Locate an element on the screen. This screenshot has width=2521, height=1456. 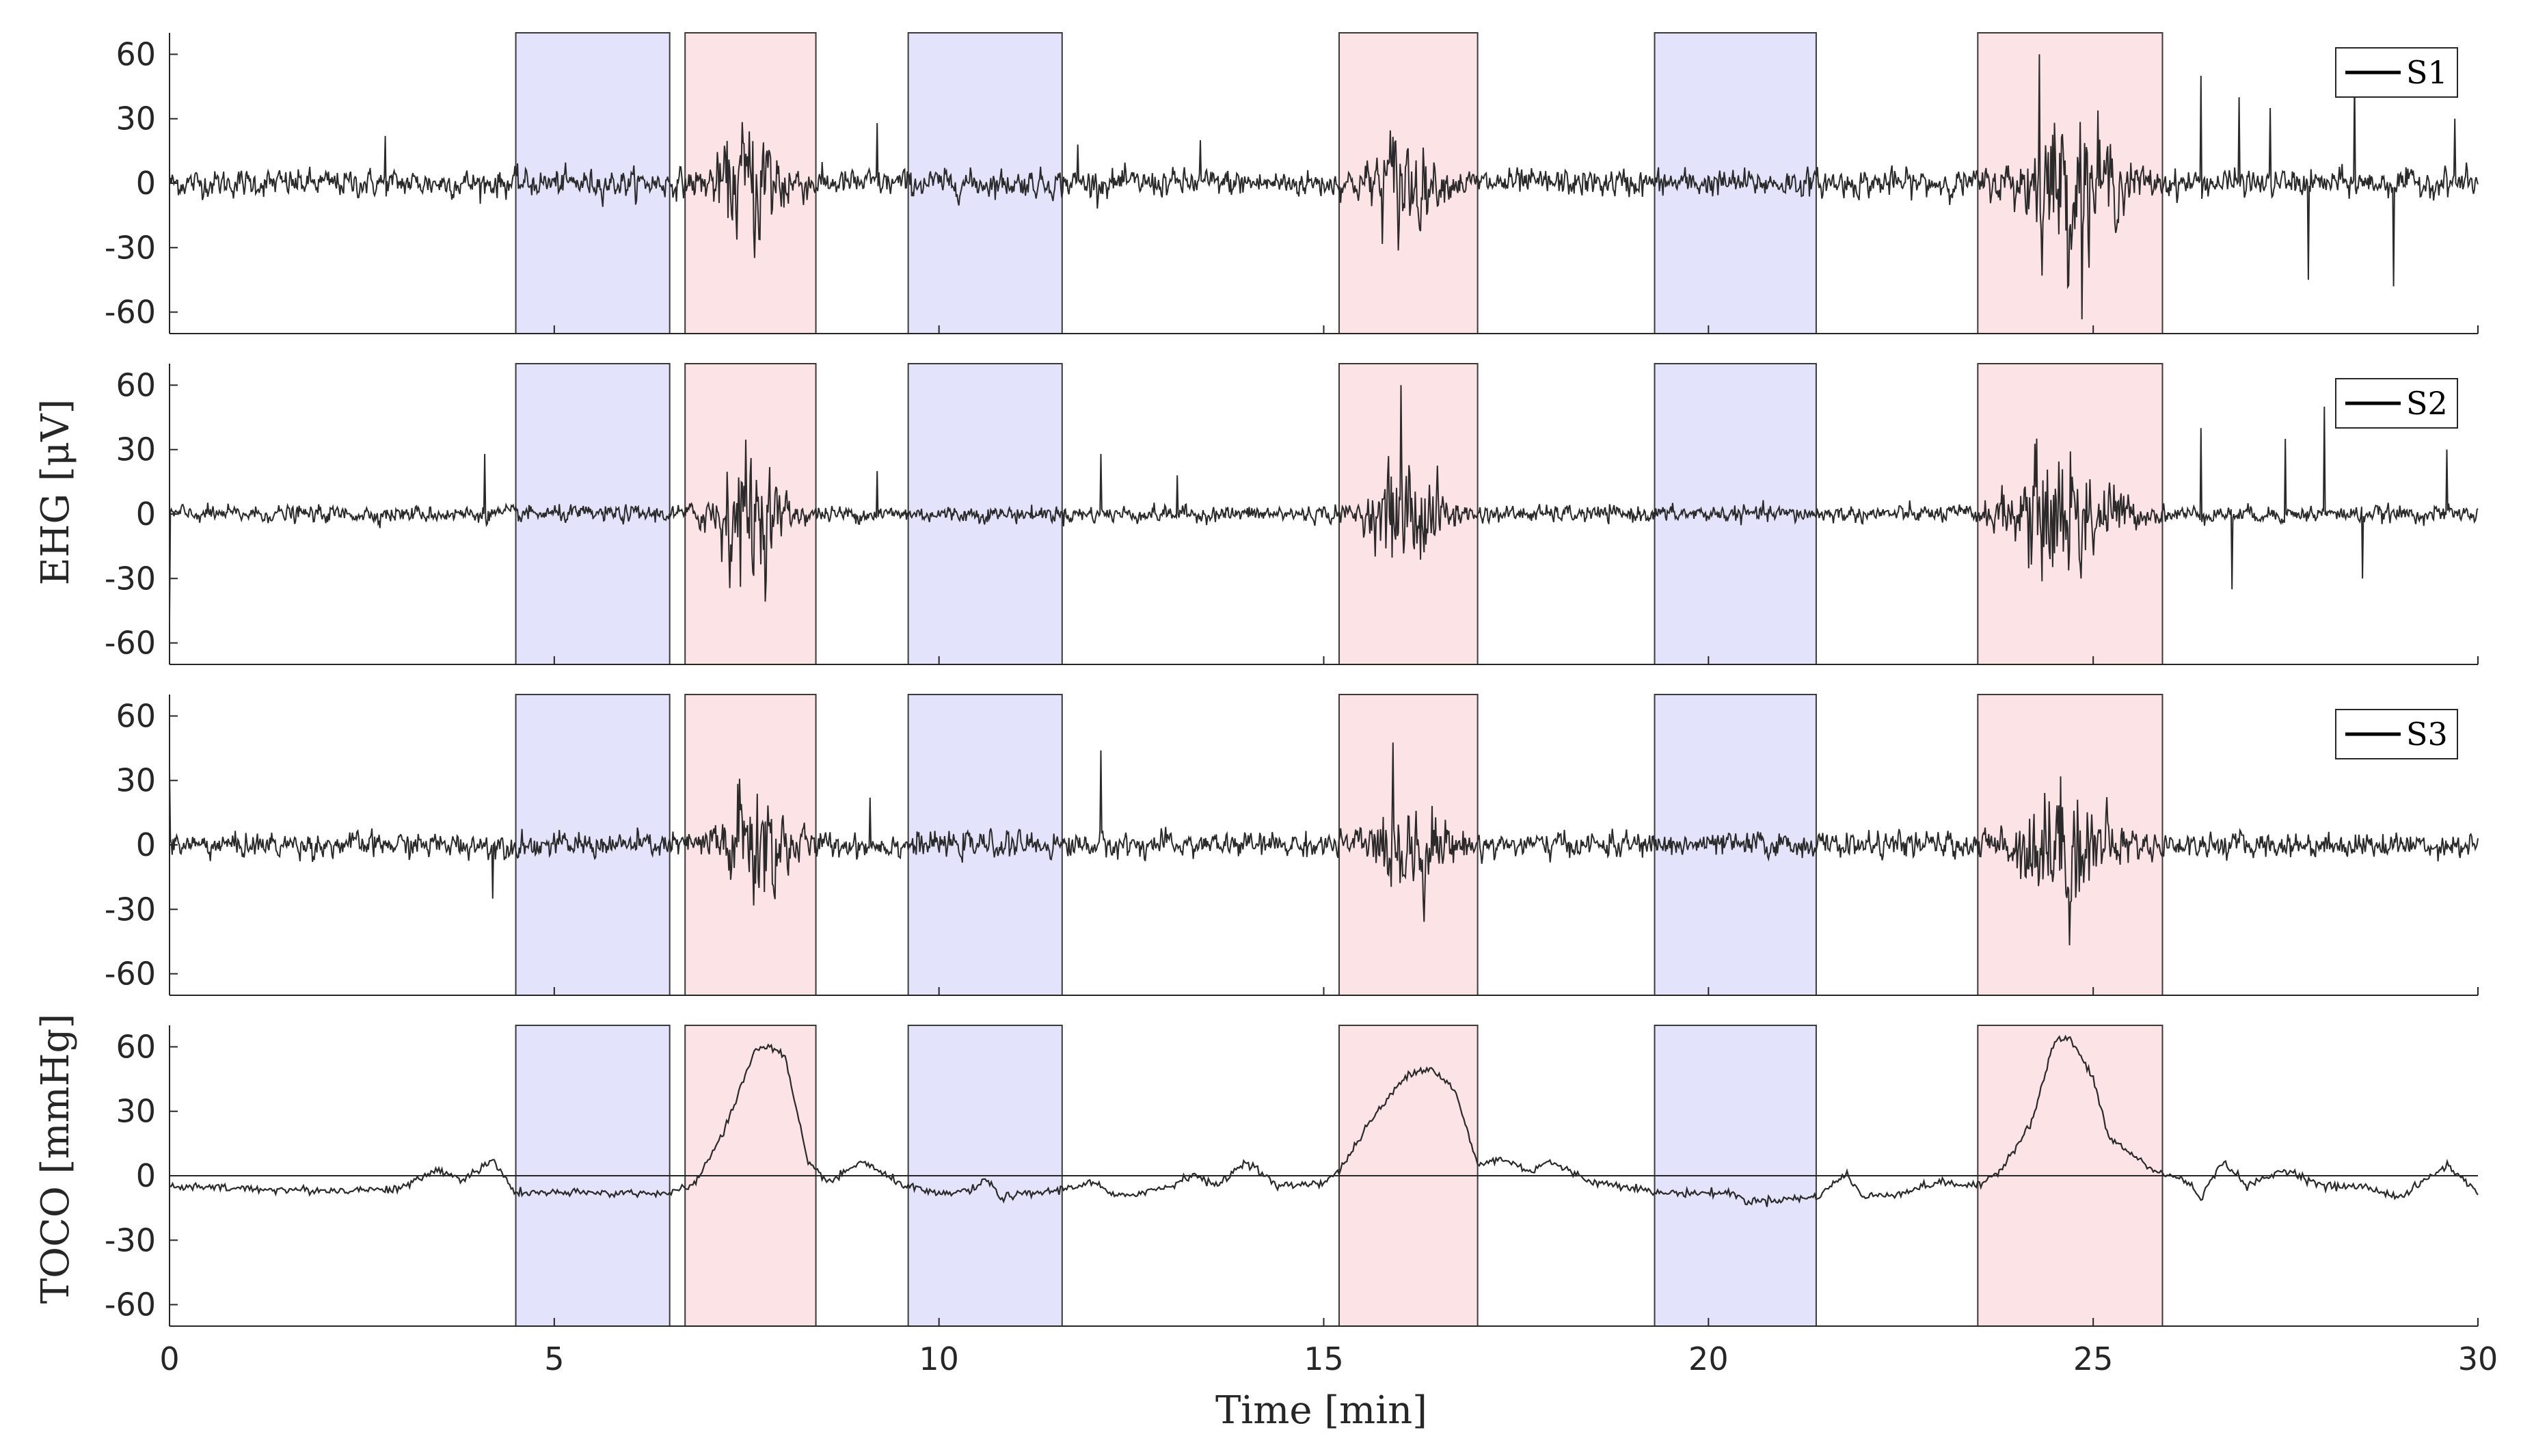
legend-box is located at coordinates (2396, 72).